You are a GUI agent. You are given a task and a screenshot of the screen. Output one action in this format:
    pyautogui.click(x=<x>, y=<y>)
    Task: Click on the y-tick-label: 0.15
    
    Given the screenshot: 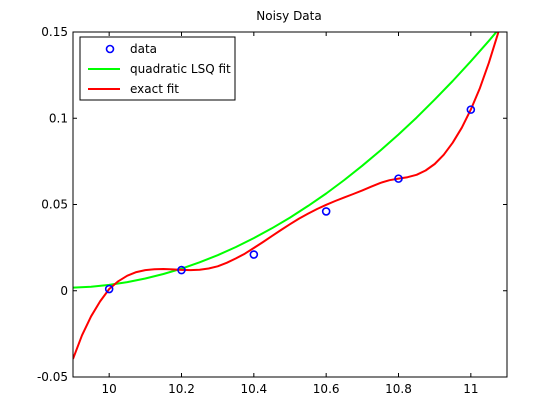 What is the action you would take?
    pyautogui.click(x=54, y=32)
    